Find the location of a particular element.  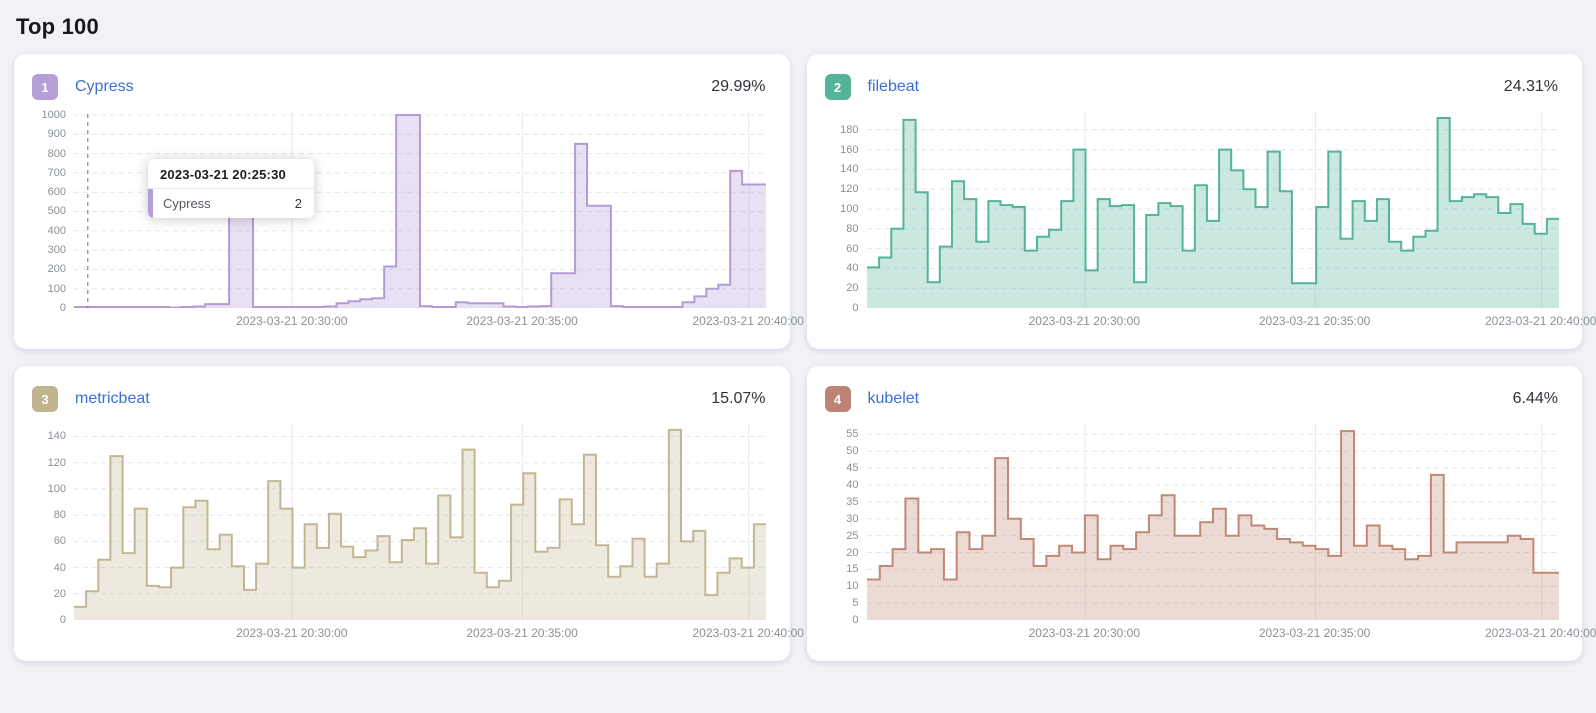

series-link-filebeat: filebeat is located at coordinates (893, 86).